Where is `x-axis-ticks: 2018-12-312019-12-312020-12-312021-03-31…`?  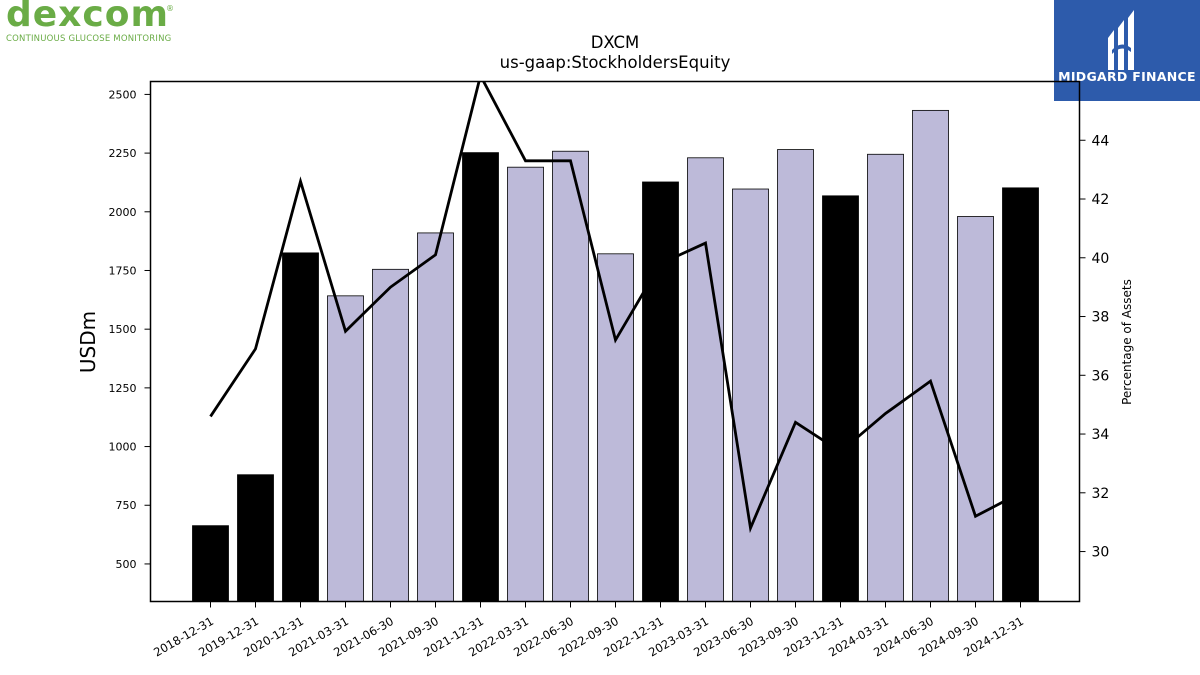
x-axis-ticks: 2018-12-312019-12-312020-12-312021-03-31… is located at coordinates (588, 630).